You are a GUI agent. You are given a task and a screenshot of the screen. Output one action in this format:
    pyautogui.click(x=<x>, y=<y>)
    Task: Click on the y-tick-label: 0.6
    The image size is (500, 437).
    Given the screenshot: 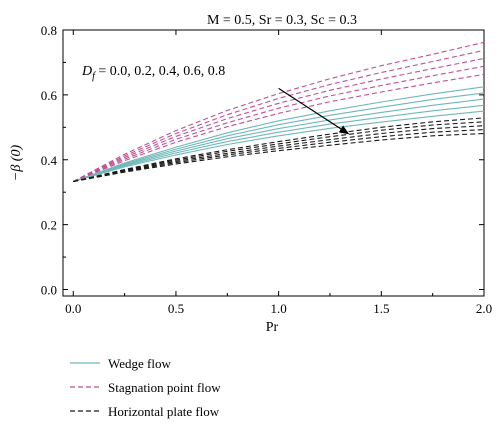 What is the action you would take?
    pyautogui.click(x=49, y=95)
    